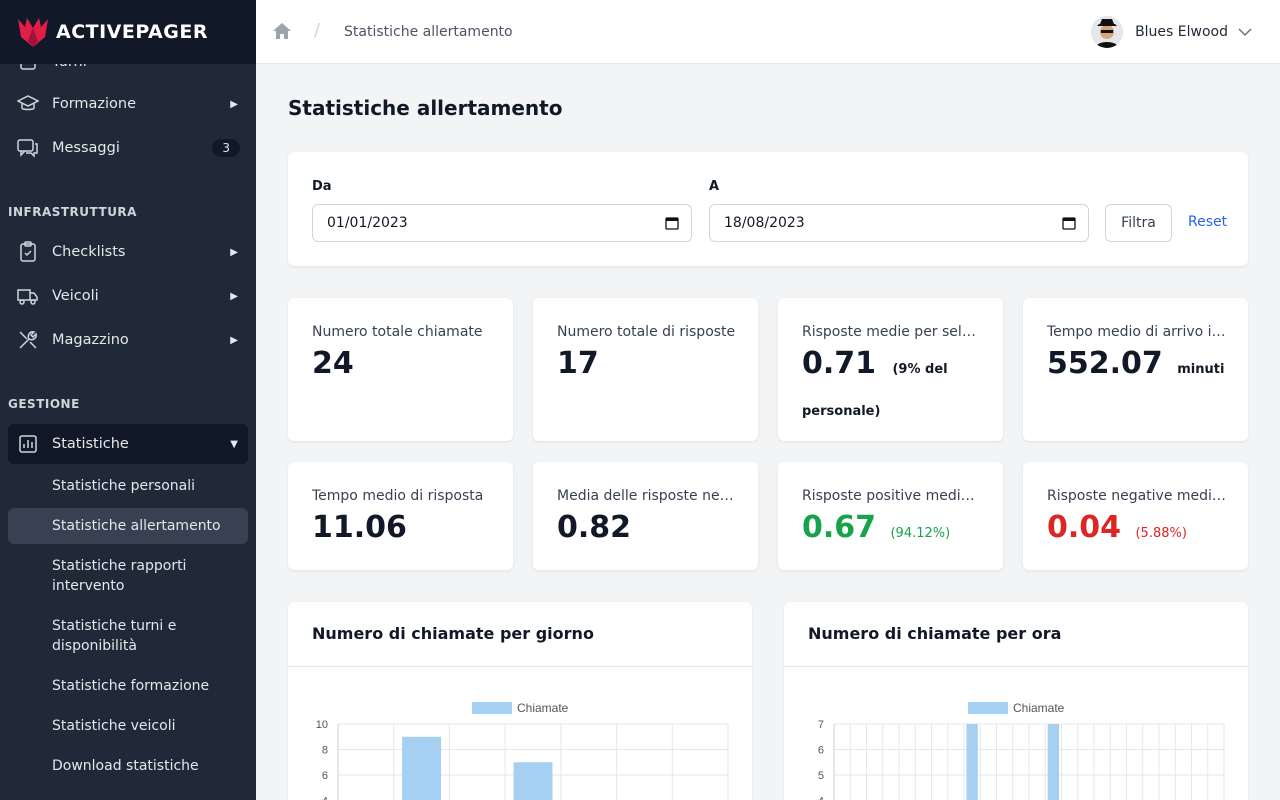  Describe the element at coordinates (123, 486) in the screenshot. I see `sidebar-sub-statistiche-personali: Statistiche personali` at that location.